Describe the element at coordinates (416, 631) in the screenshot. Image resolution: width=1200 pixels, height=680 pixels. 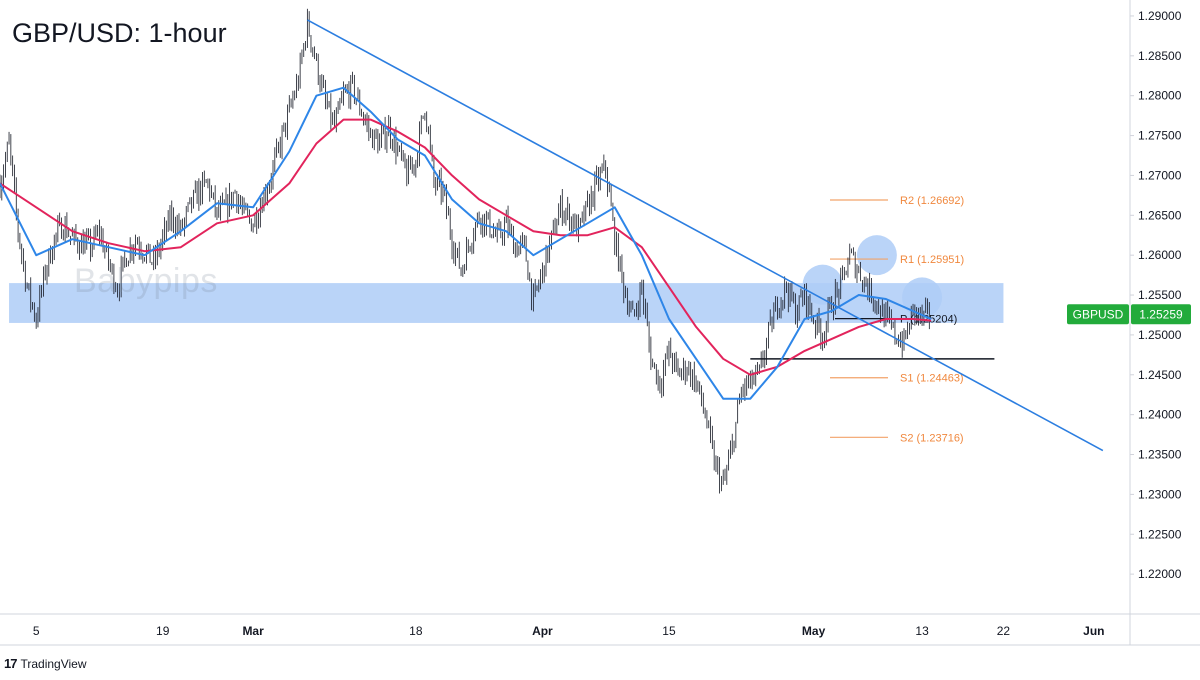
I see `x-tick-label-3: 18` at that location.